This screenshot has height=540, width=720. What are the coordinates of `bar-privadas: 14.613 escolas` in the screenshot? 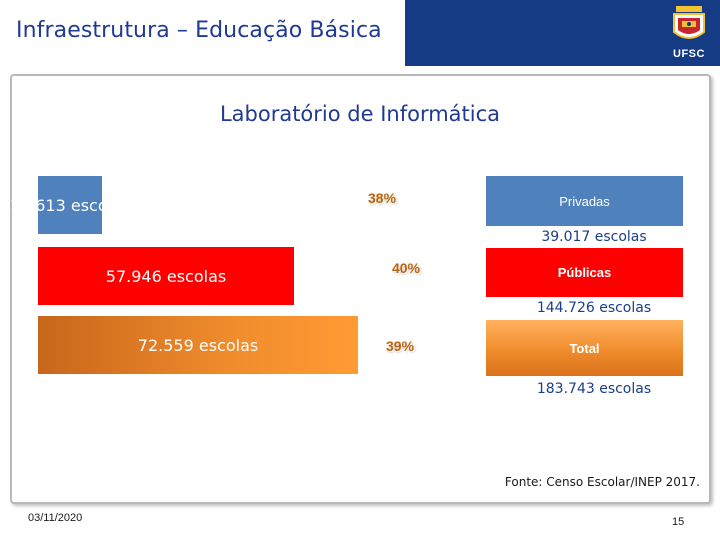 It's located at (70, 205).